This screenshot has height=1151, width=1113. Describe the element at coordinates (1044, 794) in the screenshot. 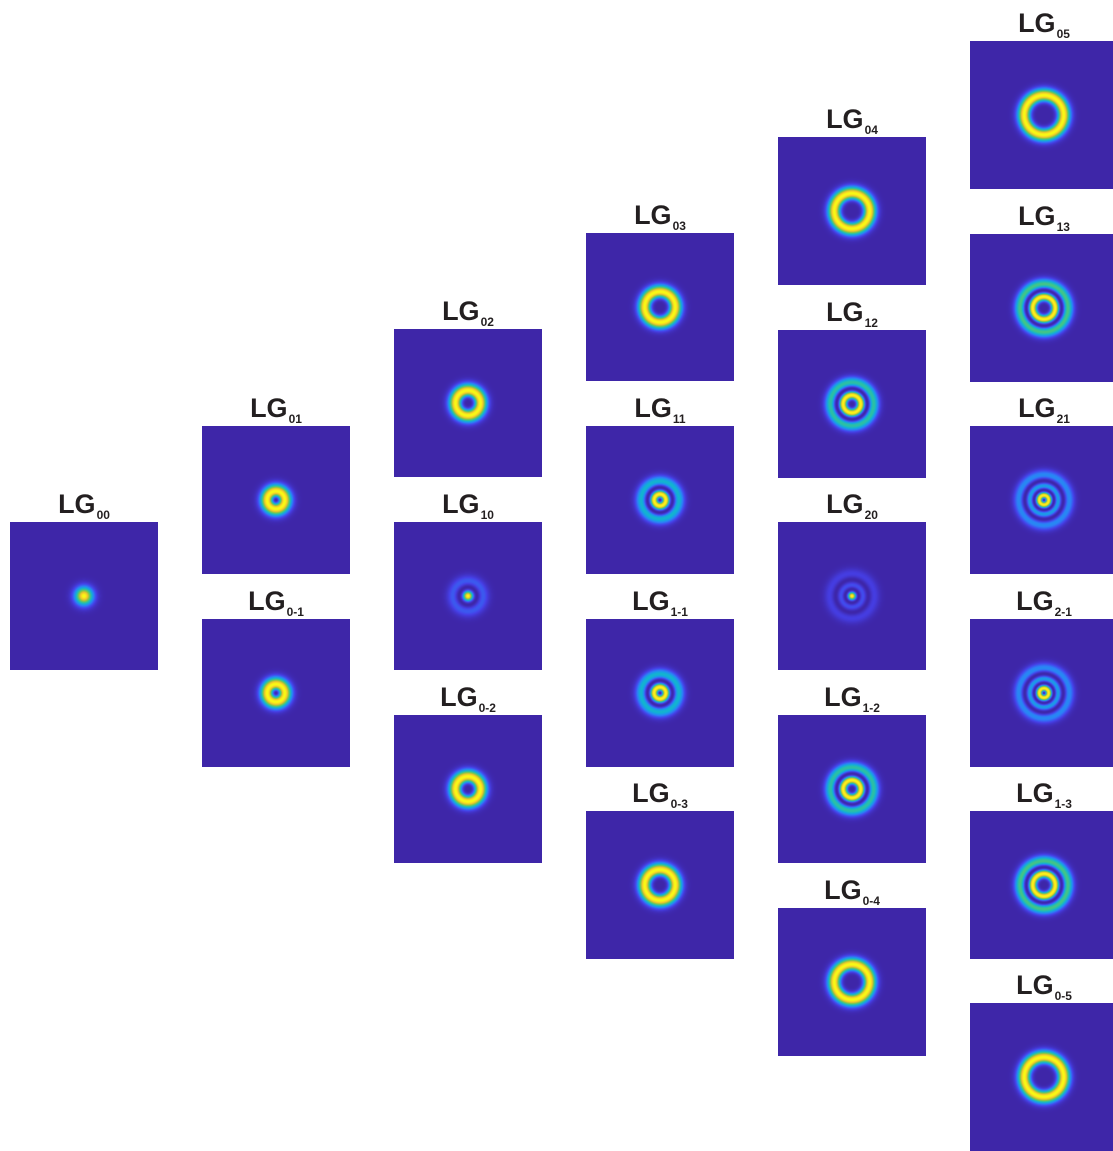

I see `mode-label: LG1-3` at that location.